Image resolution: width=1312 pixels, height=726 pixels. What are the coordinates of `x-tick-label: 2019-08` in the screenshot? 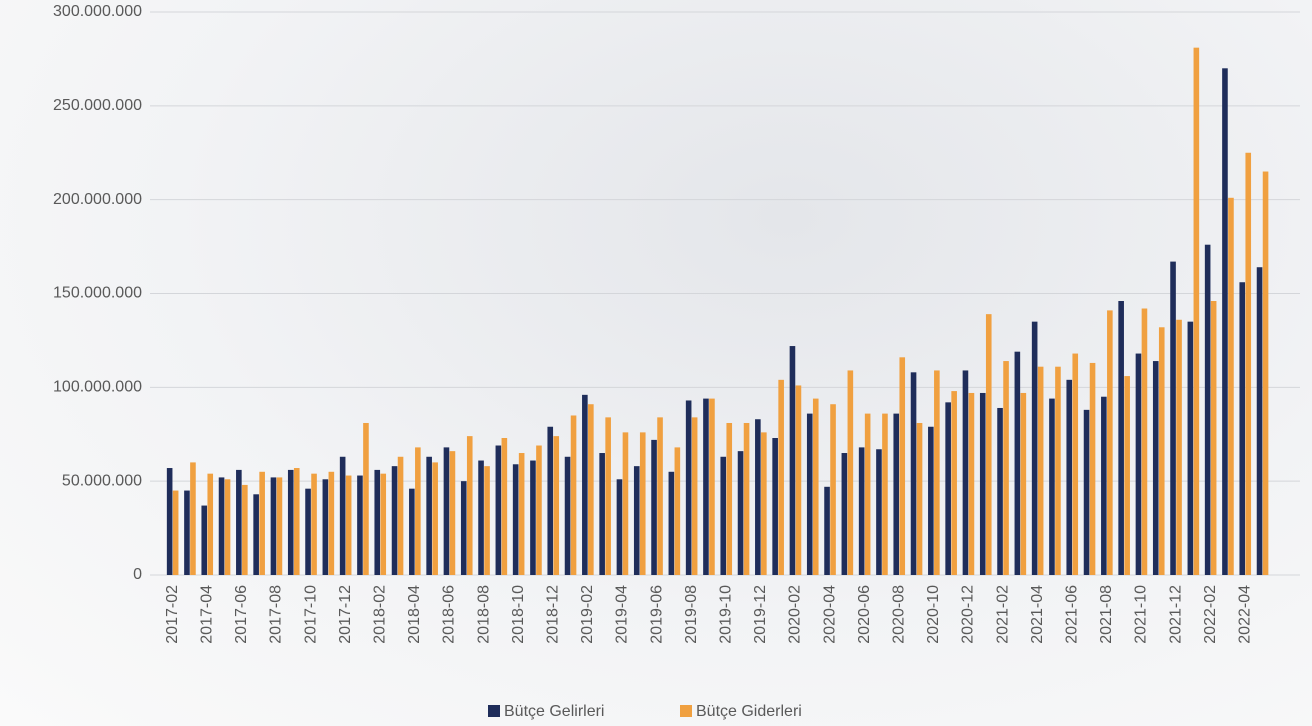 It's located at (691, 614).